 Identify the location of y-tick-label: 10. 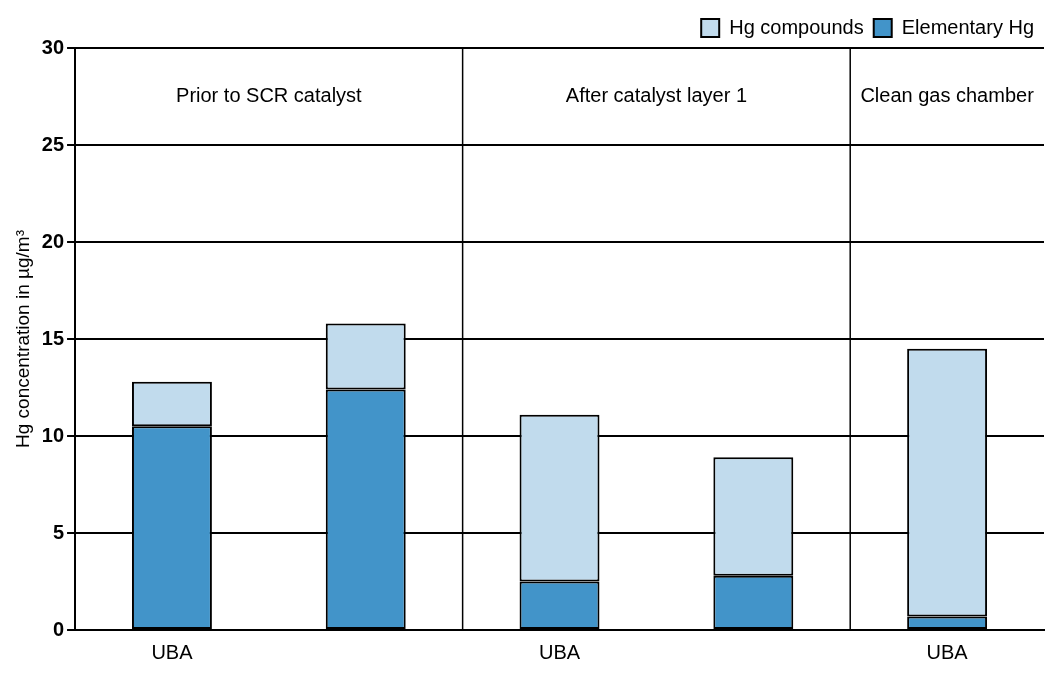
(53, 434).